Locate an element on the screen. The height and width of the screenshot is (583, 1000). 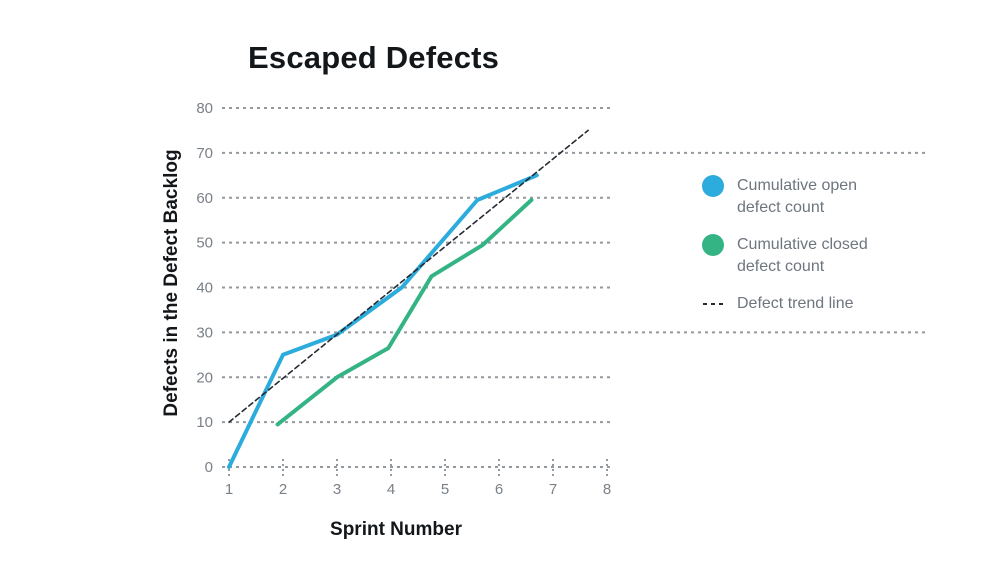
legend-item-closed-defects: Cumulative closed defect count is located at coordinates (817, 256).